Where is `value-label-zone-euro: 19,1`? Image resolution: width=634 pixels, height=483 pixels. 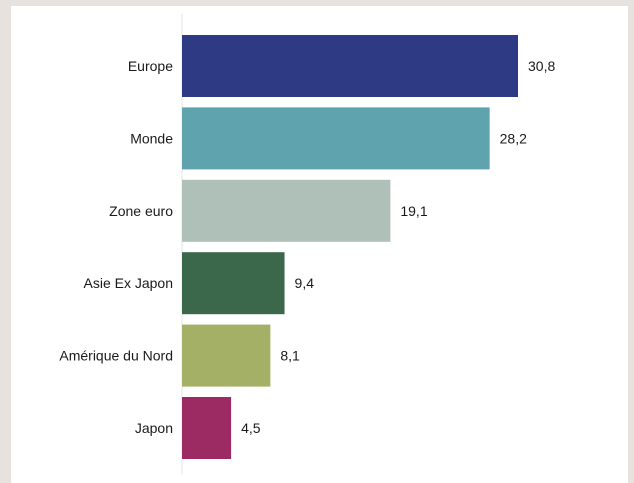 value-label-zone-euro: 19,1 is located at coordinates (413, 211).